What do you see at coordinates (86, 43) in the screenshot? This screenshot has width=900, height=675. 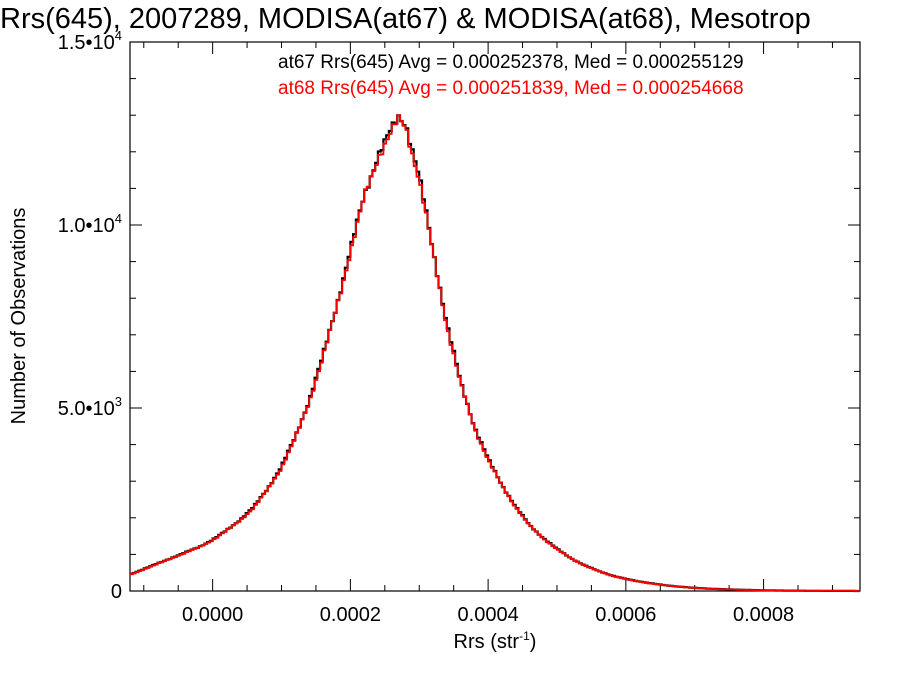 I see `y-tick-label-main: 1.5•10` at bounding box center [86, 43].